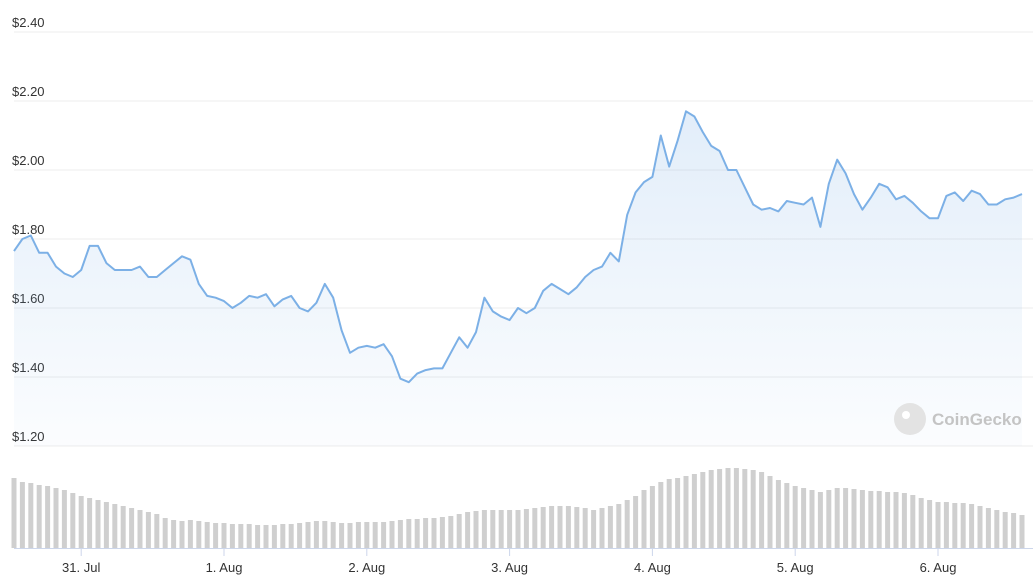 This screenshot has width=1033, height=580. Describe the element at coordinates (958, 419) in the screenshot. I see `watermark: CoinGecko` at that location.